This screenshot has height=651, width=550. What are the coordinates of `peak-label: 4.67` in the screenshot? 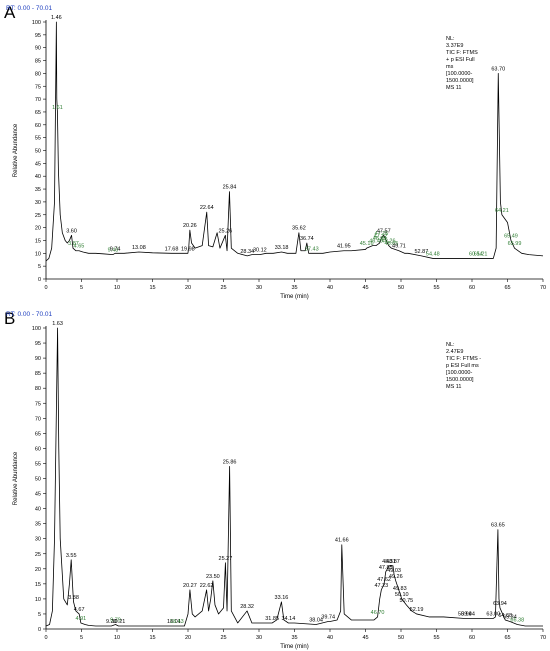 It's located at (79, 610).